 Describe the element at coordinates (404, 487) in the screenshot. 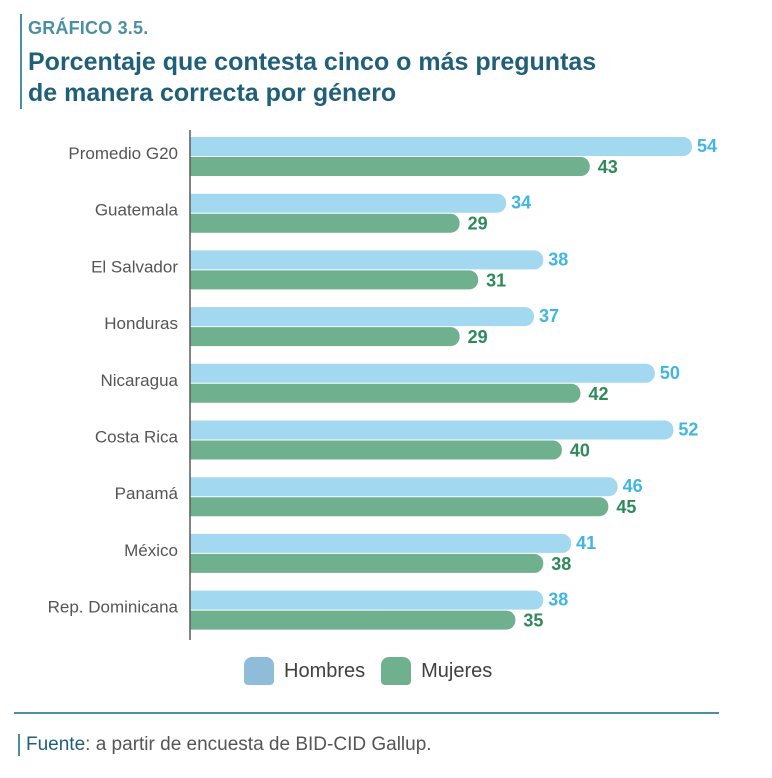

I see `bar-hombres-panama` at that location.